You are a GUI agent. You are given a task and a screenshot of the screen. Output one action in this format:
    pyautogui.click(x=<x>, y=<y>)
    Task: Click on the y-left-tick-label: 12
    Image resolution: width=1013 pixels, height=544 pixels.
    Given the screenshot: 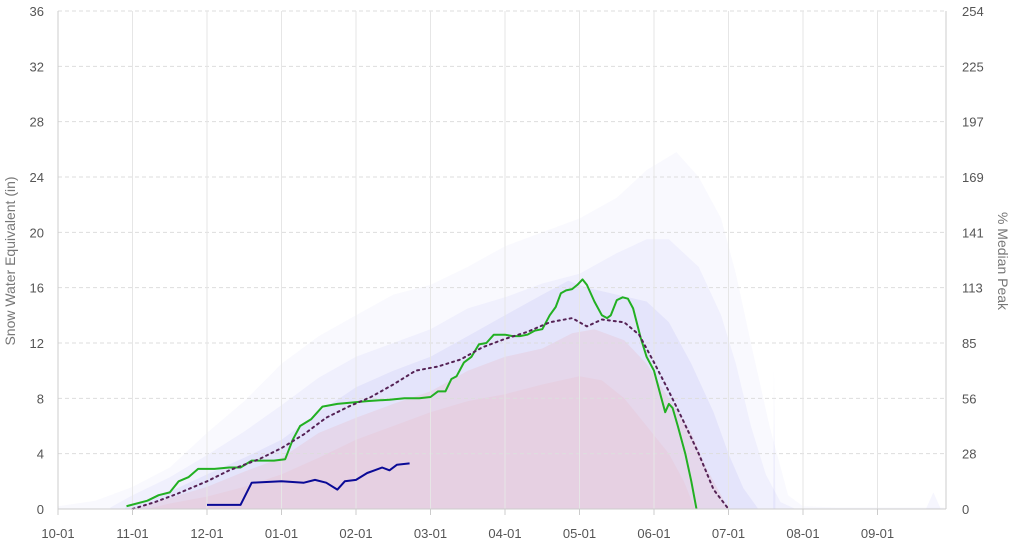 What is the action you would take?
    pyautogui.click(x=37, y=343)
    